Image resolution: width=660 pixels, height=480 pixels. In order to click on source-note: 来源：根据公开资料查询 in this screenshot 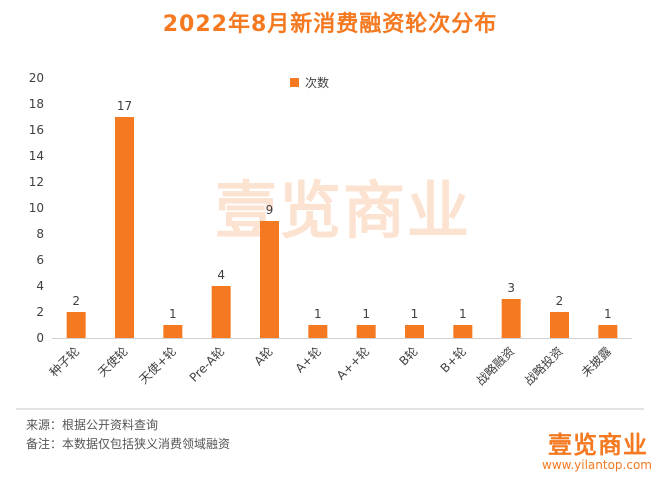, I will do `click(92, 425)`.